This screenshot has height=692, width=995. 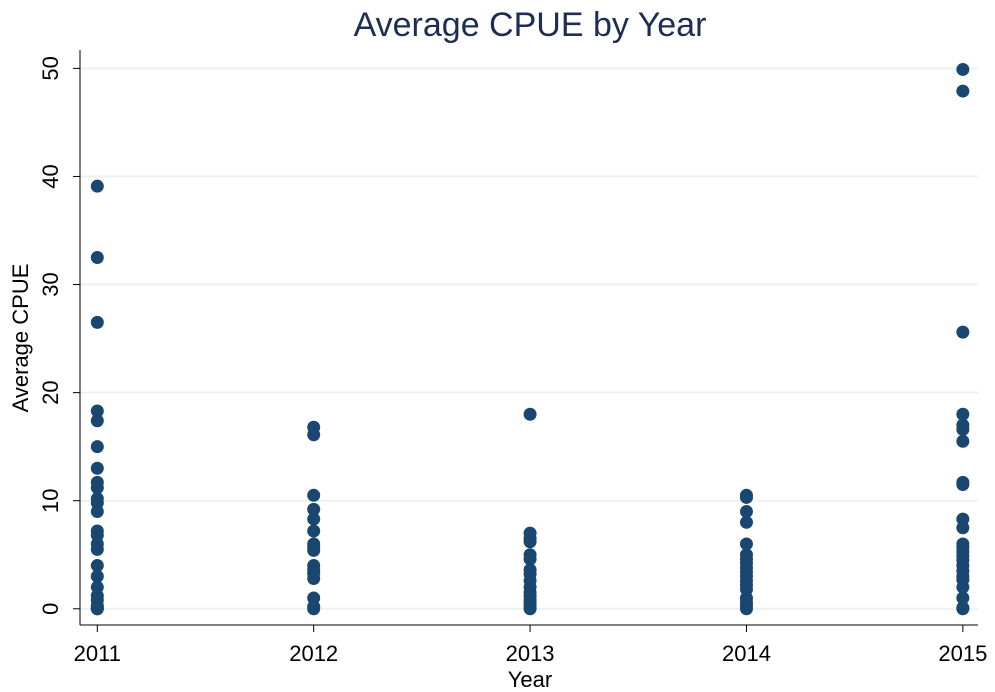 I want to click on y-axis-title: Average CPUE, so click(x=20, y=338).